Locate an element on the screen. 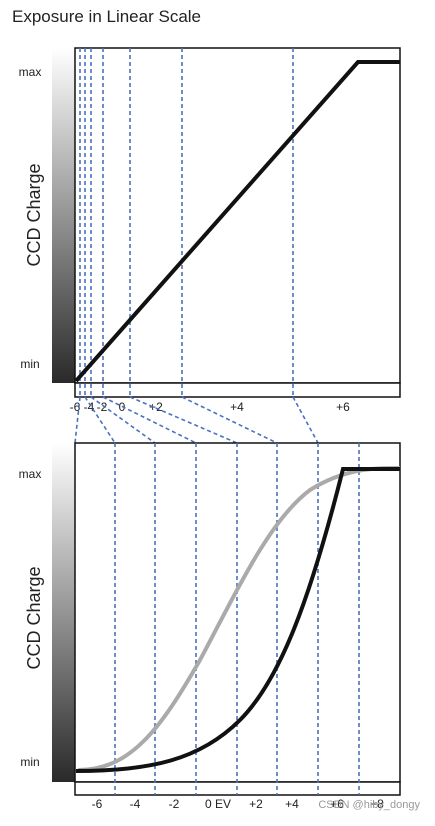 Image resolution: width=435 pixels, height=826 pixels. axis-strip is located at coordinates (237, 390).